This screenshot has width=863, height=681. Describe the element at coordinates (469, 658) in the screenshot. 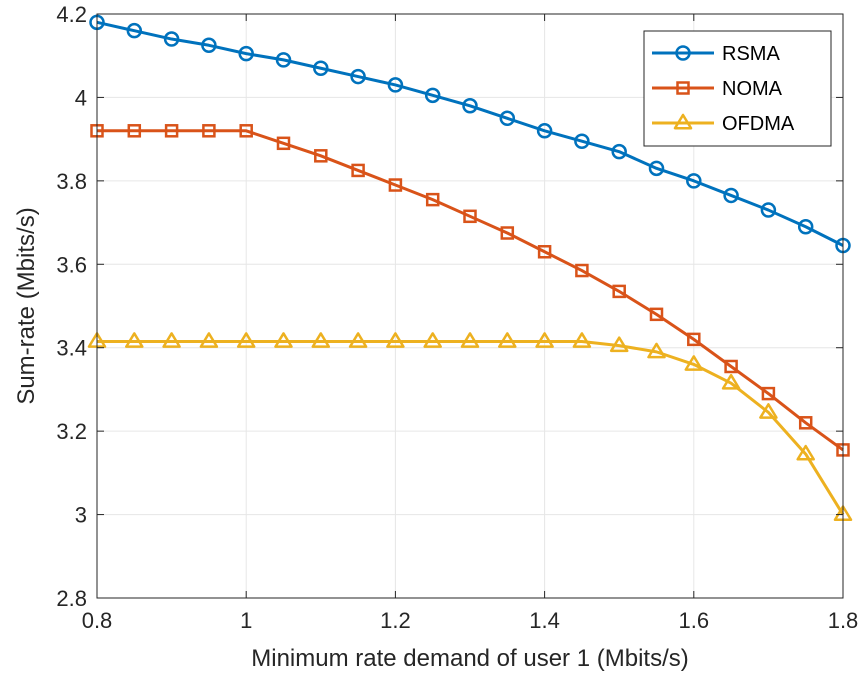

I see `x-axis-label: Minimum rate demand of user 1 (Mbits/s)` at that location.